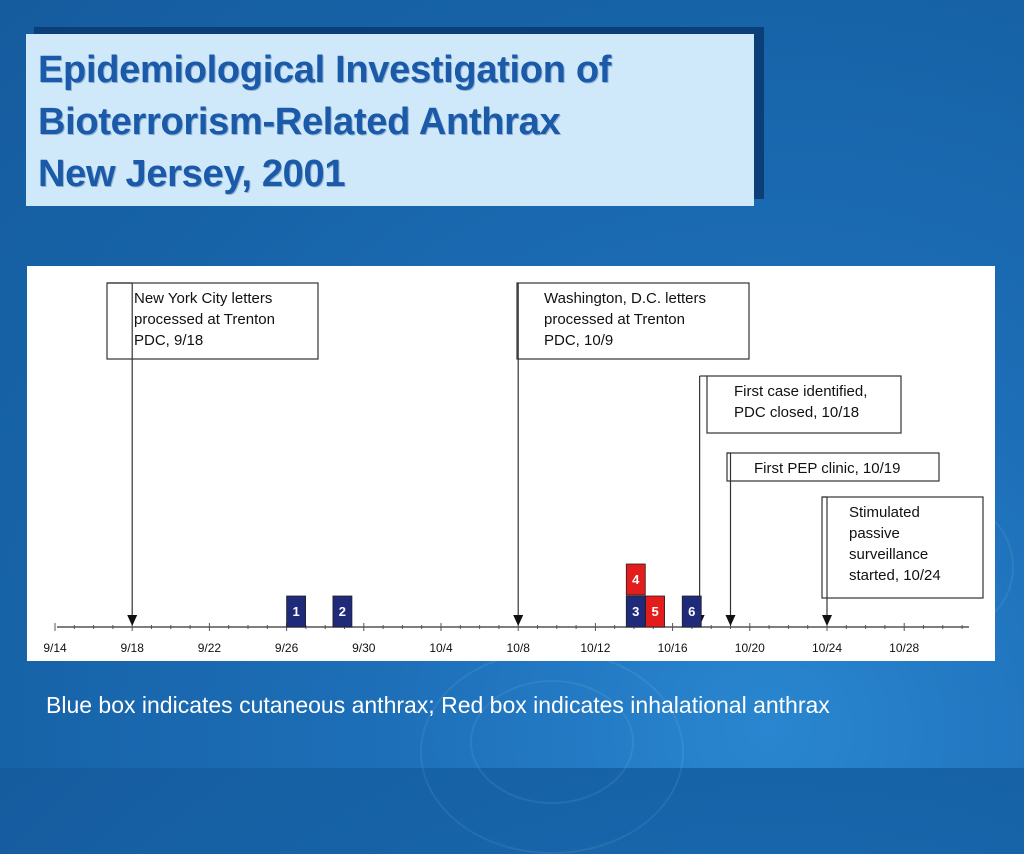 The height and width of the screenshot is (854, 1024). What do you see at coordinates (895, 575) in the screenshot?
I see `event-callout-text: started, 10/24` at bounding box center [895, 575].